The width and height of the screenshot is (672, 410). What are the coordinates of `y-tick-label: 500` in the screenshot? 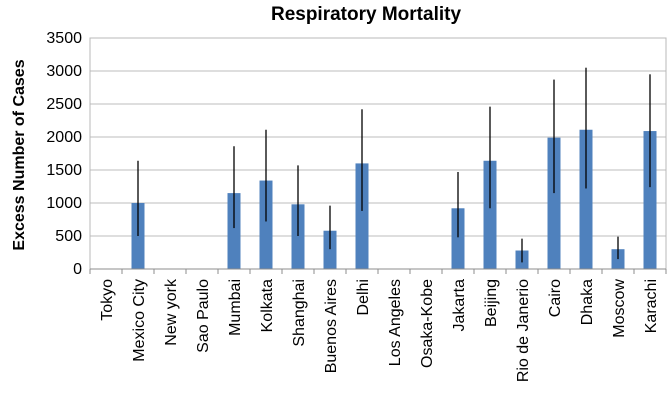 It's located at (68, 236).